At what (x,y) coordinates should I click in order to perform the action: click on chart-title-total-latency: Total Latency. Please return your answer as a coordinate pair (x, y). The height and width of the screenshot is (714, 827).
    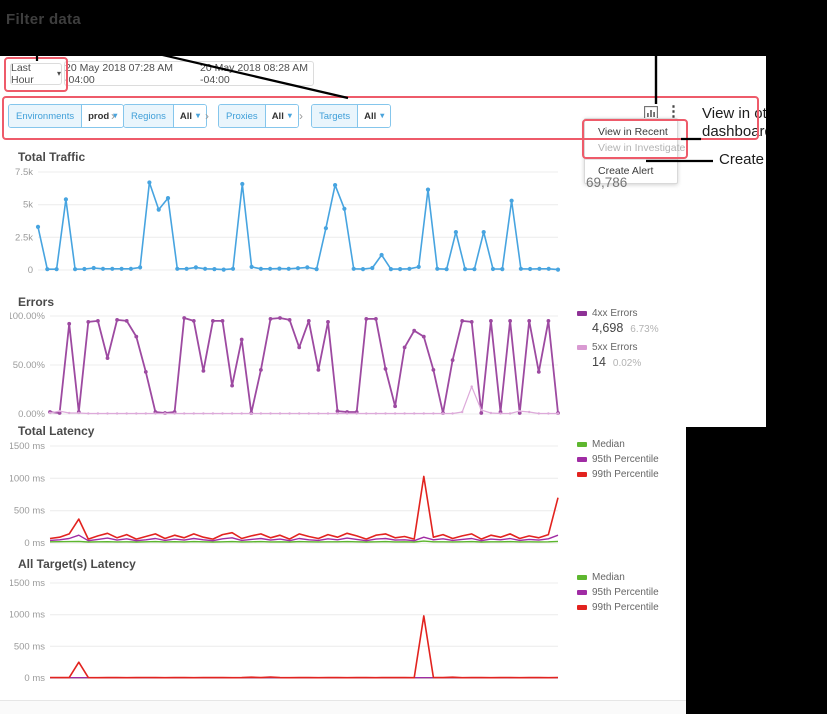
    Looking at the image, I should click on (56, 431).